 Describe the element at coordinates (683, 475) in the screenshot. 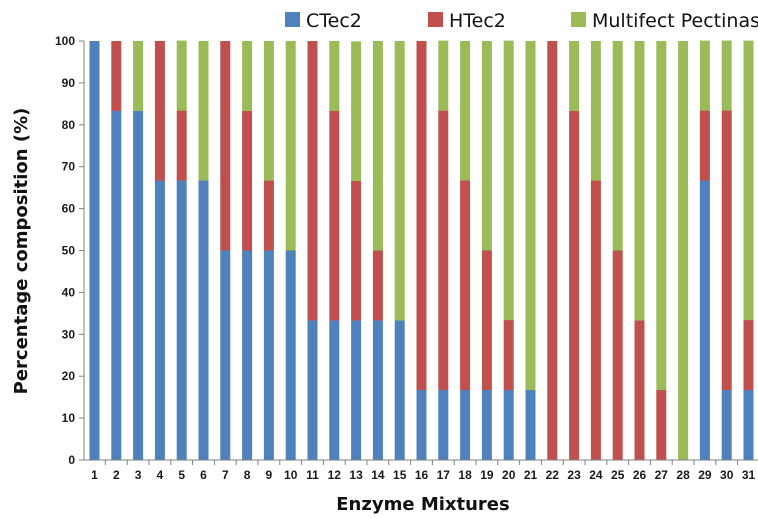

I see `x-tick-label-28: 28` at that location.